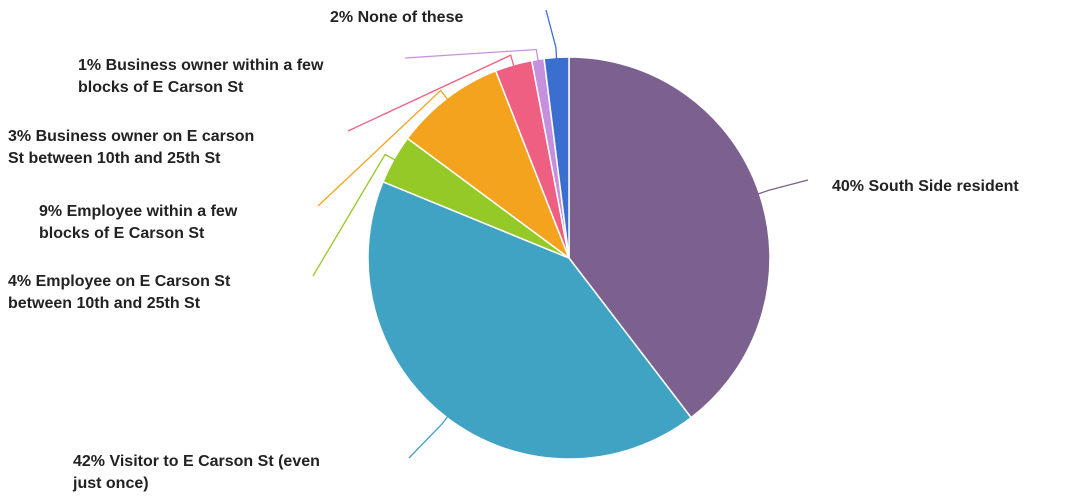 The image size is (1078, 503). I want to click on slice-label-line: 3% Business owner on E carson, so click(131, 136).